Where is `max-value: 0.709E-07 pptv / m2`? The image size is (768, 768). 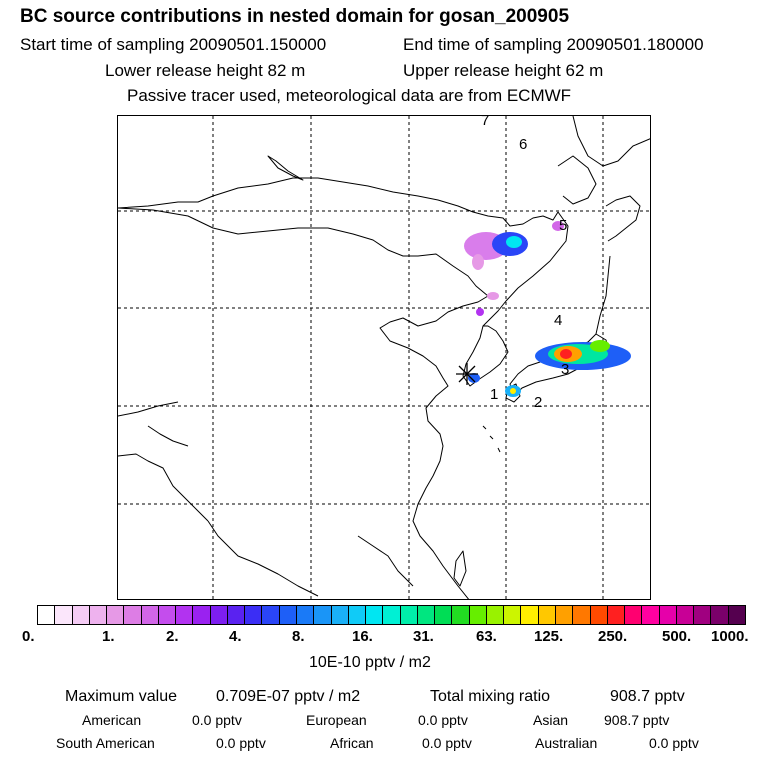
max-value: 0.709E-07 pptv / m2 is located at coordinates (288, 696).